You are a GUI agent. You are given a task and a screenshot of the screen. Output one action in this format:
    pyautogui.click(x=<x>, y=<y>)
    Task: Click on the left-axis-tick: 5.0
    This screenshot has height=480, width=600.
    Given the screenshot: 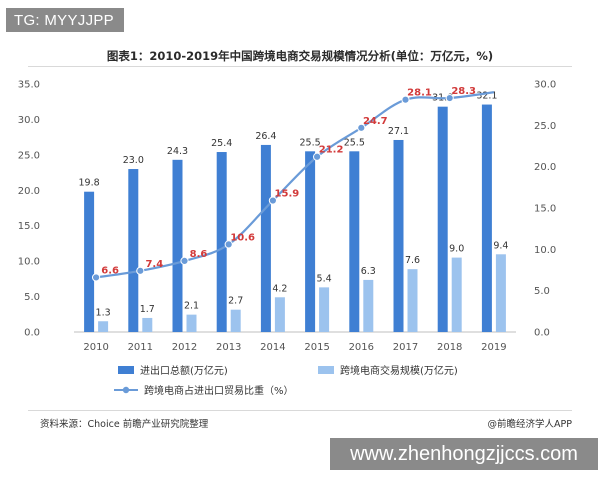 What is the action you would take?
    pyautogui.click(x=32, y=297)
    